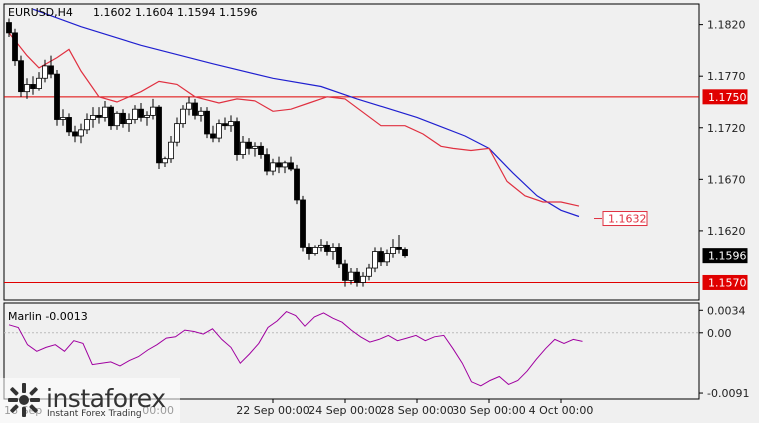  I want to click on x-tick-label: 30 Sep 00:00, so click(488, 410).